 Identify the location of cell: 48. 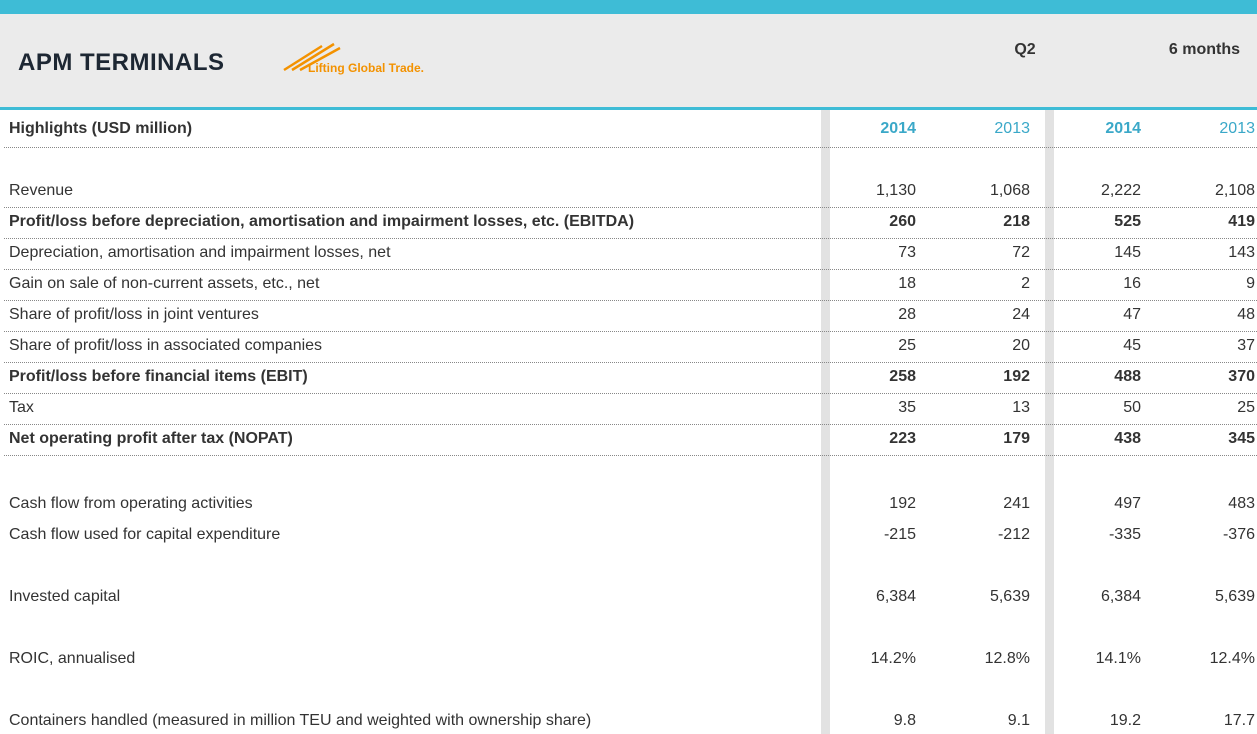
(1246, 314).